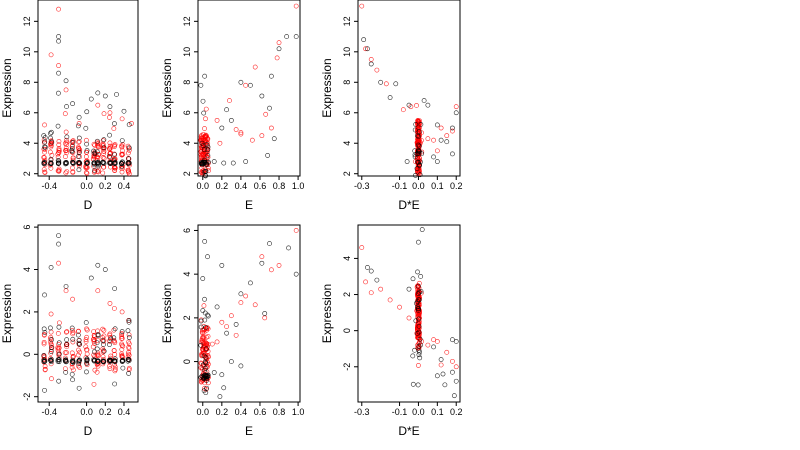 Image resolution: width=800 pixels, height=450 pixels. I want to click on y-tick-label: 4, so click(347, 258).